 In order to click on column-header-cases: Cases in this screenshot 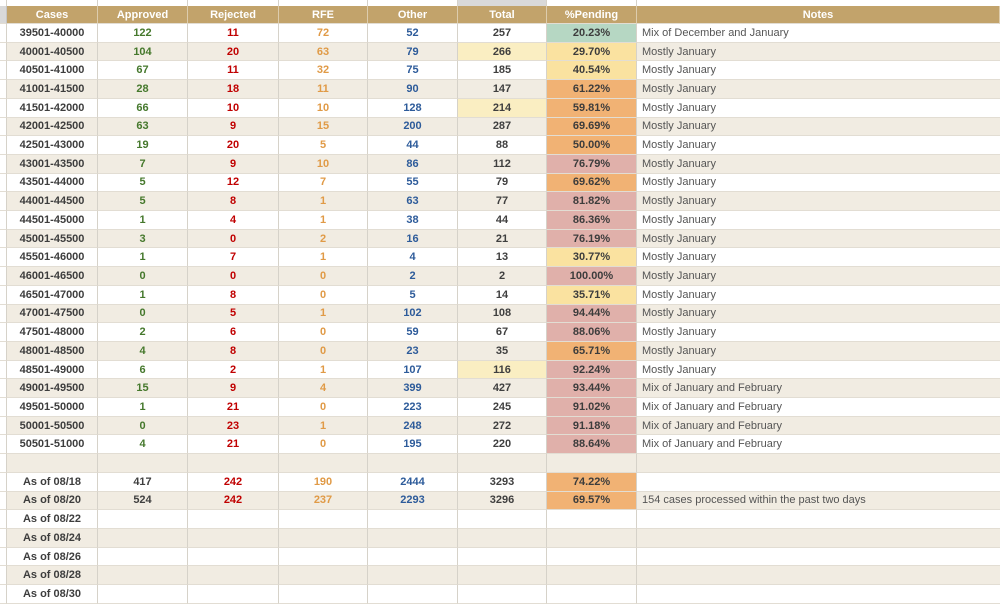, I will do `click(52, 15)`.